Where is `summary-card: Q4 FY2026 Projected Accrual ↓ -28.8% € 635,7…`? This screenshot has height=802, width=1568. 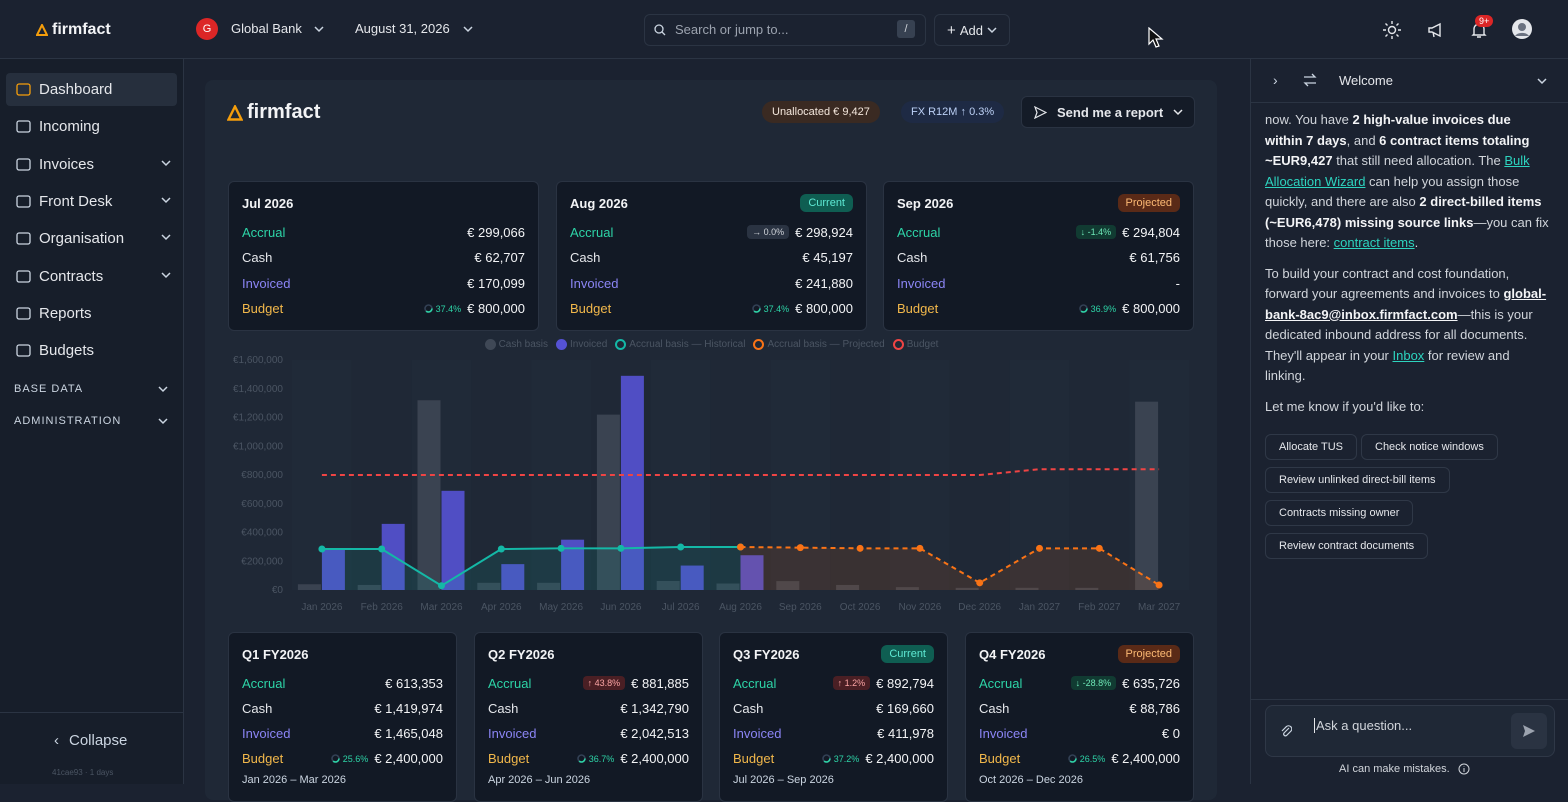
summary-card: Q4 FY2026 Projected Accrual ↓ -28.8% € 635,7… is located at coordinates (1079, 717).